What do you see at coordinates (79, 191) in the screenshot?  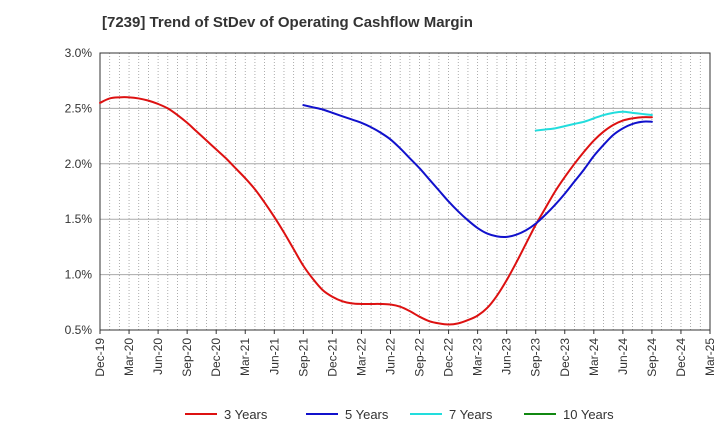 I see `y-axis: 3.0% 2.5% 2.0% 1.5% 1.0% 0.5%` at bounding box center [79, 191].